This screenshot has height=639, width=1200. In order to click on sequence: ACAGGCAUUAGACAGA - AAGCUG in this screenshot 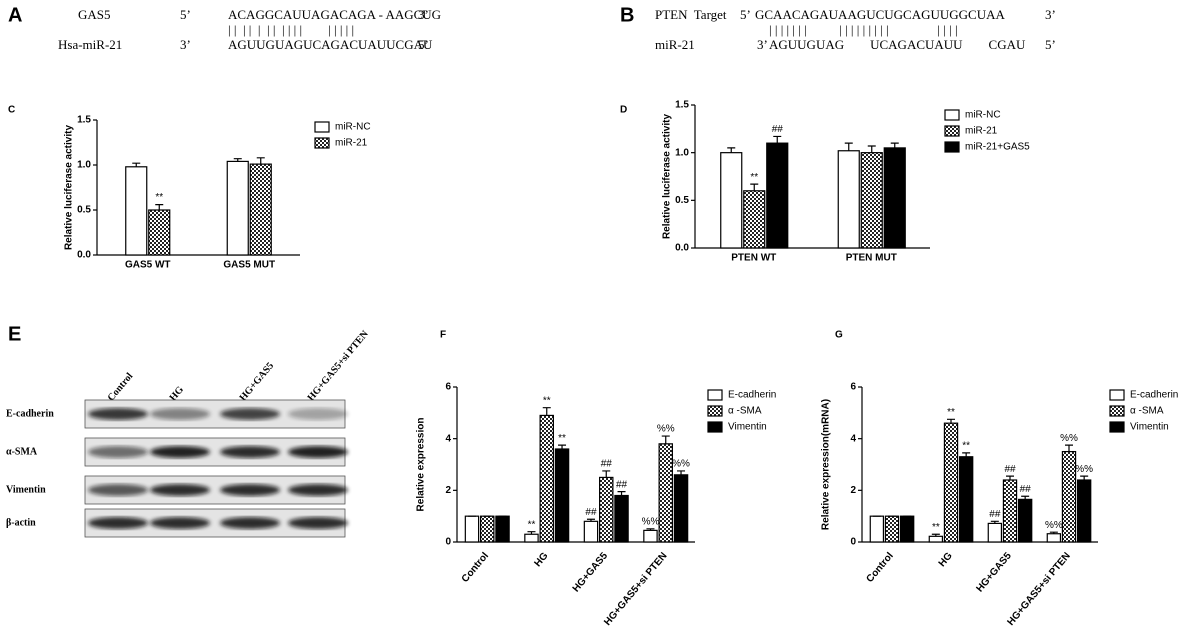, I will do `click(334, 14)`.